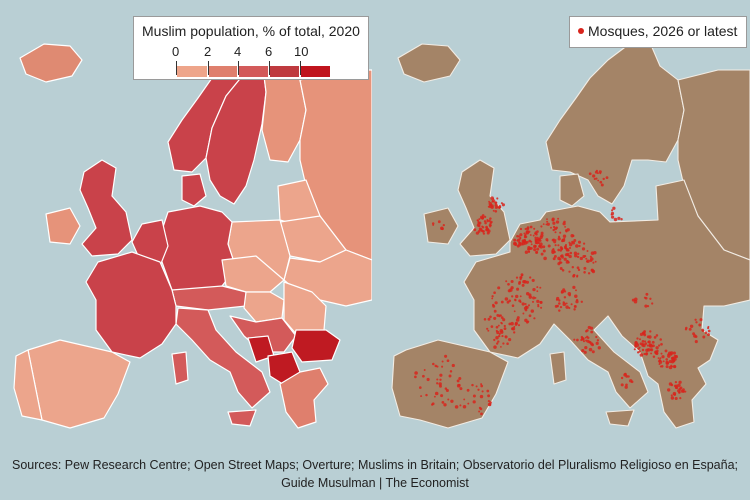  I want to click on tick-label: 4, so click(238, 51).